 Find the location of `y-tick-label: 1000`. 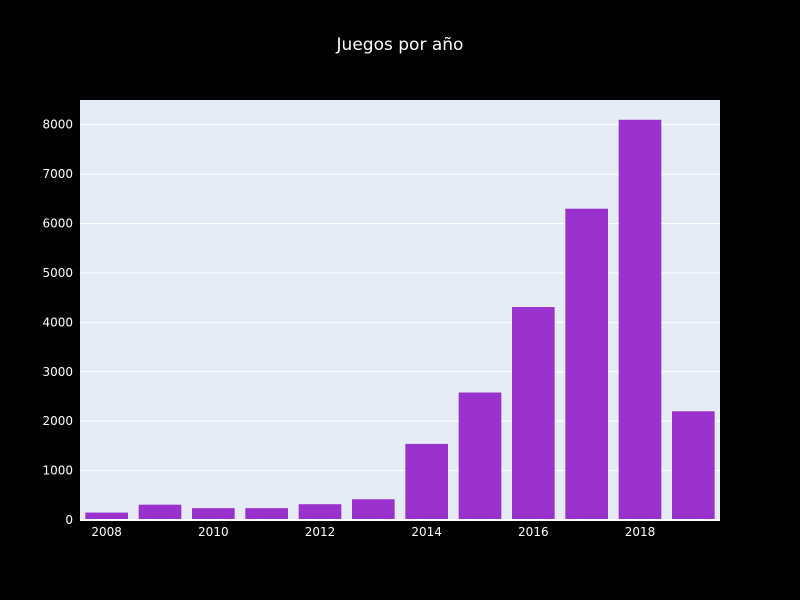

y-tick-label: 1000 is located at coordinates (57, 471).